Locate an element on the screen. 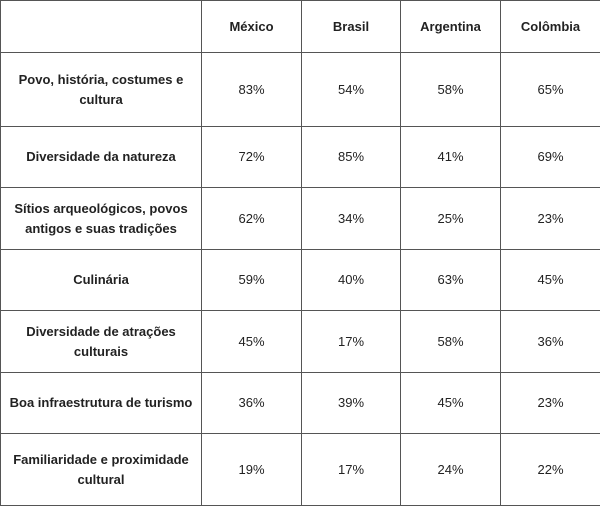 The image size is (600, 519). cell-brasil: 40% is located at coordinates (351, 280).